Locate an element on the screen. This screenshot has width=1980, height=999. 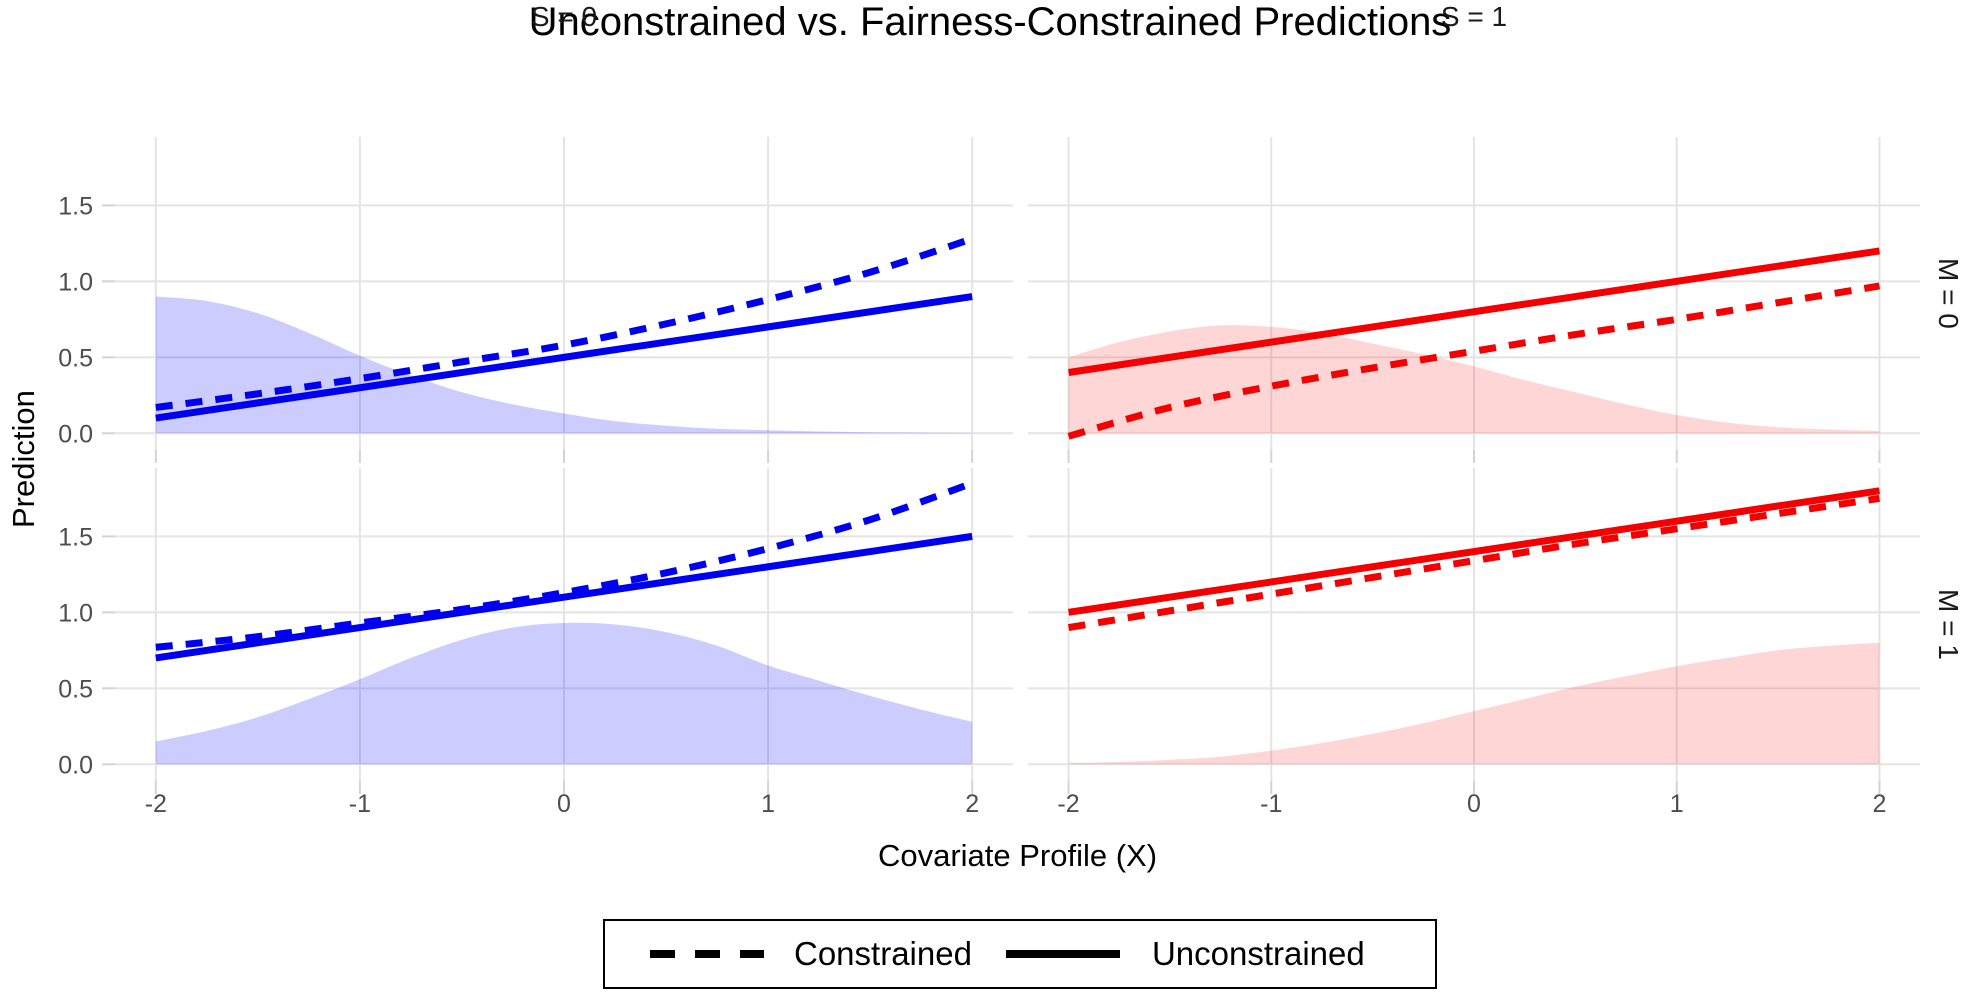
panel-s1-m0 is located at coordinates (1474, 300).